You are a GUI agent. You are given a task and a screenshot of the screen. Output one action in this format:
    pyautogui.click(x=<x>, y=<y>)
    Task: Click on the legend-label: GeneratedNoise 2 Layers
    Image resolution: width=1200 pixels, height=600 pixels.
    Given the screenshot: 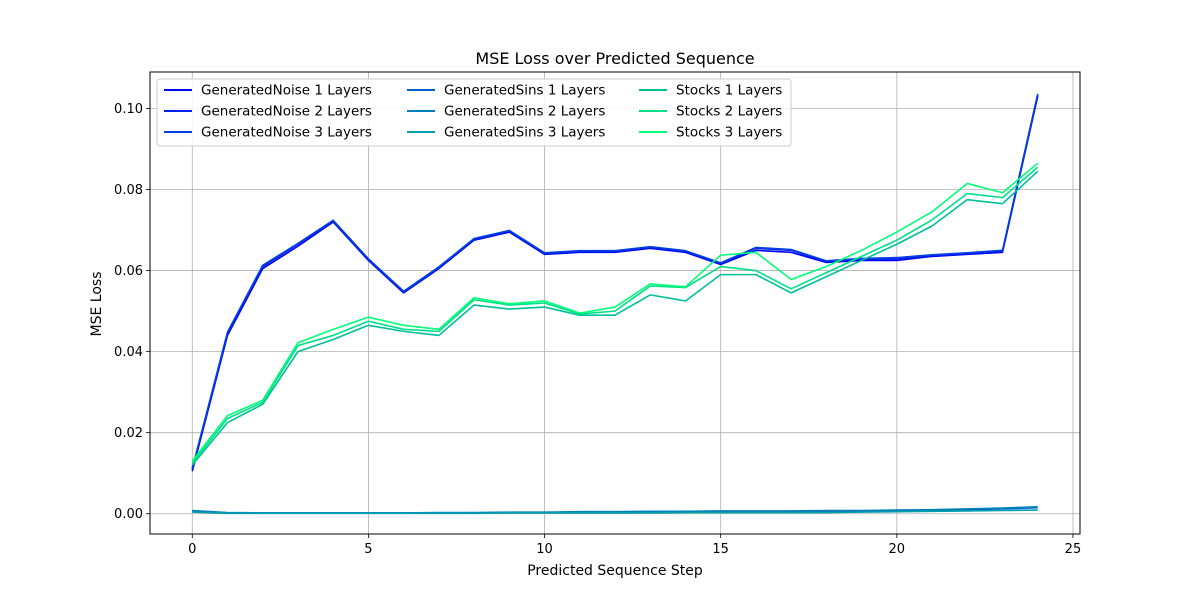 What is the action you would take?
    pyautogui.click(x=286, y=112)
    